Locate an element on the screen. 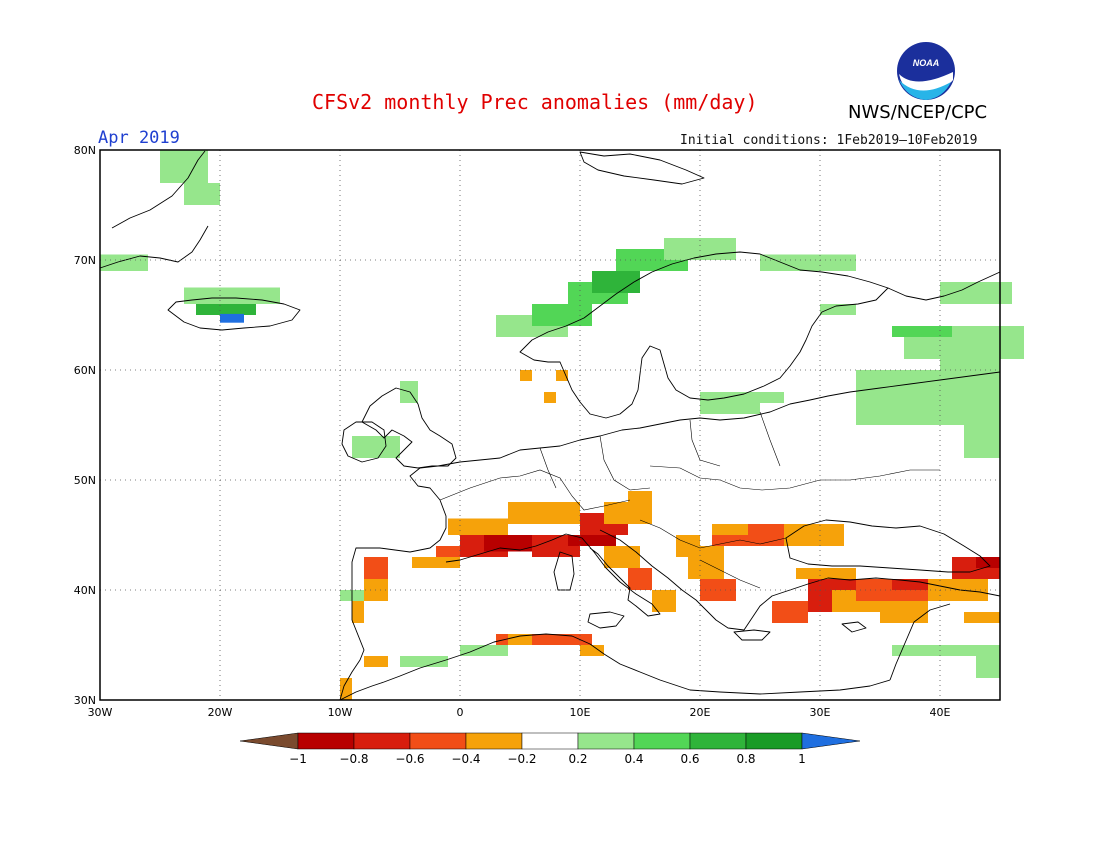  coastline-mediterranean-north is located at coordinates (723, 580).